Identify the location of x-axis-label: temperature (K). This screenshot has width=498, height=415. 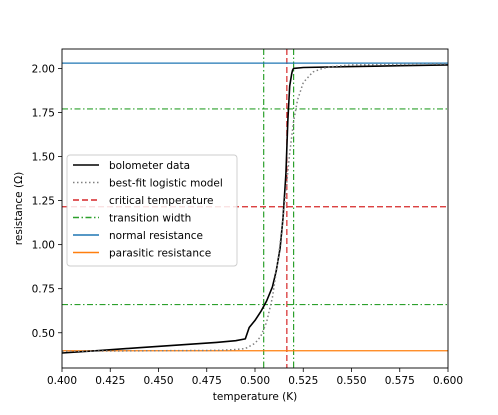
(255, 397).